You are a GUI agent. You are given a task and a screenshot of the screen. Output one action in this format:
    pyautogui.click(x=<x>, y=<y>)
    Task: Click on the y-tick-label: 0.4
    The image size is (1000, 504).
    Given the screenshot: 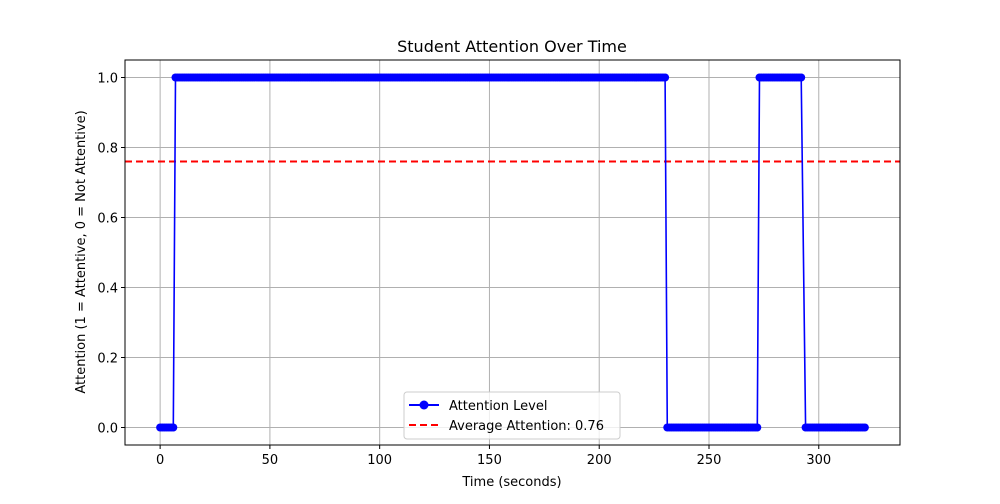 What is the action you would take?
    pyautogui.click(x=107, y=289)
    